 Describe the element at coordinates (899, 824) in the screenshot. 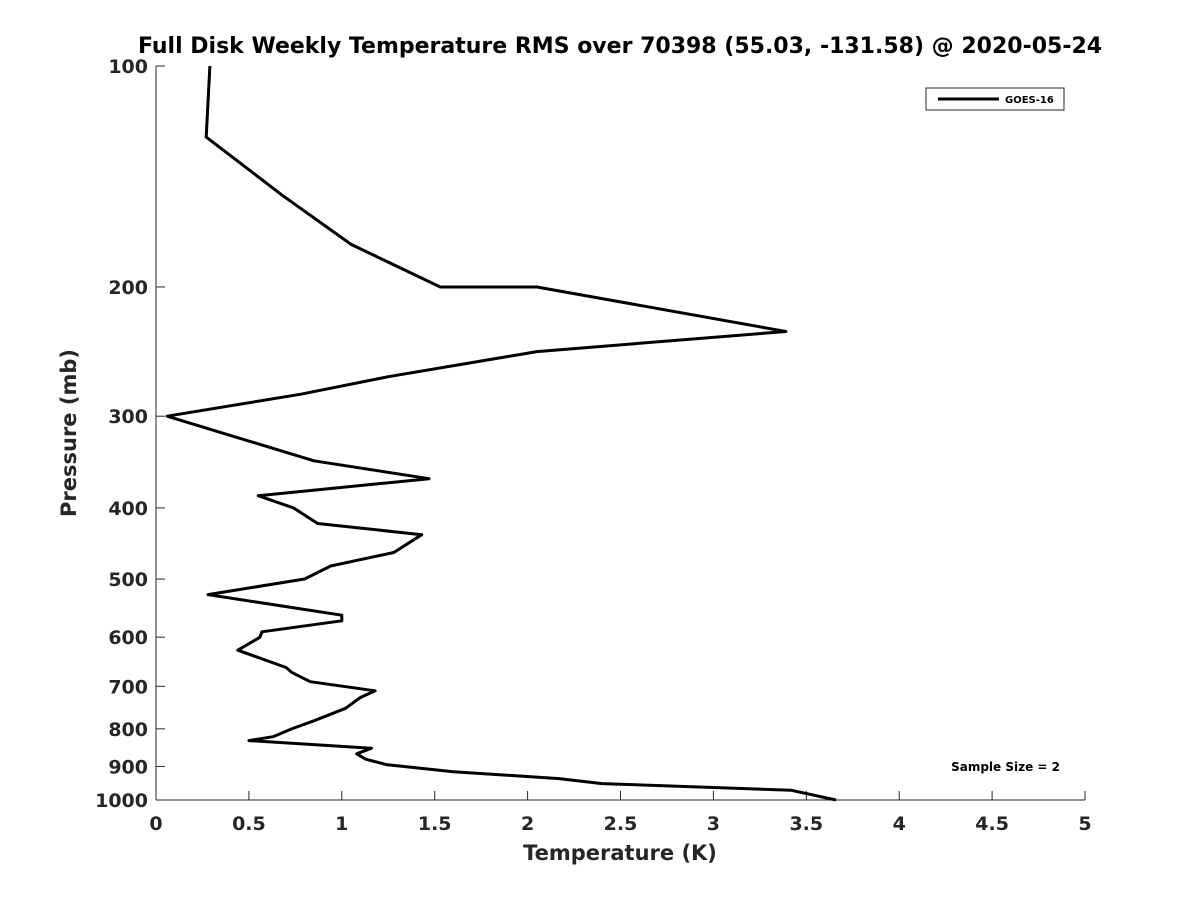

I see `x-tick-label: 4` at that location.